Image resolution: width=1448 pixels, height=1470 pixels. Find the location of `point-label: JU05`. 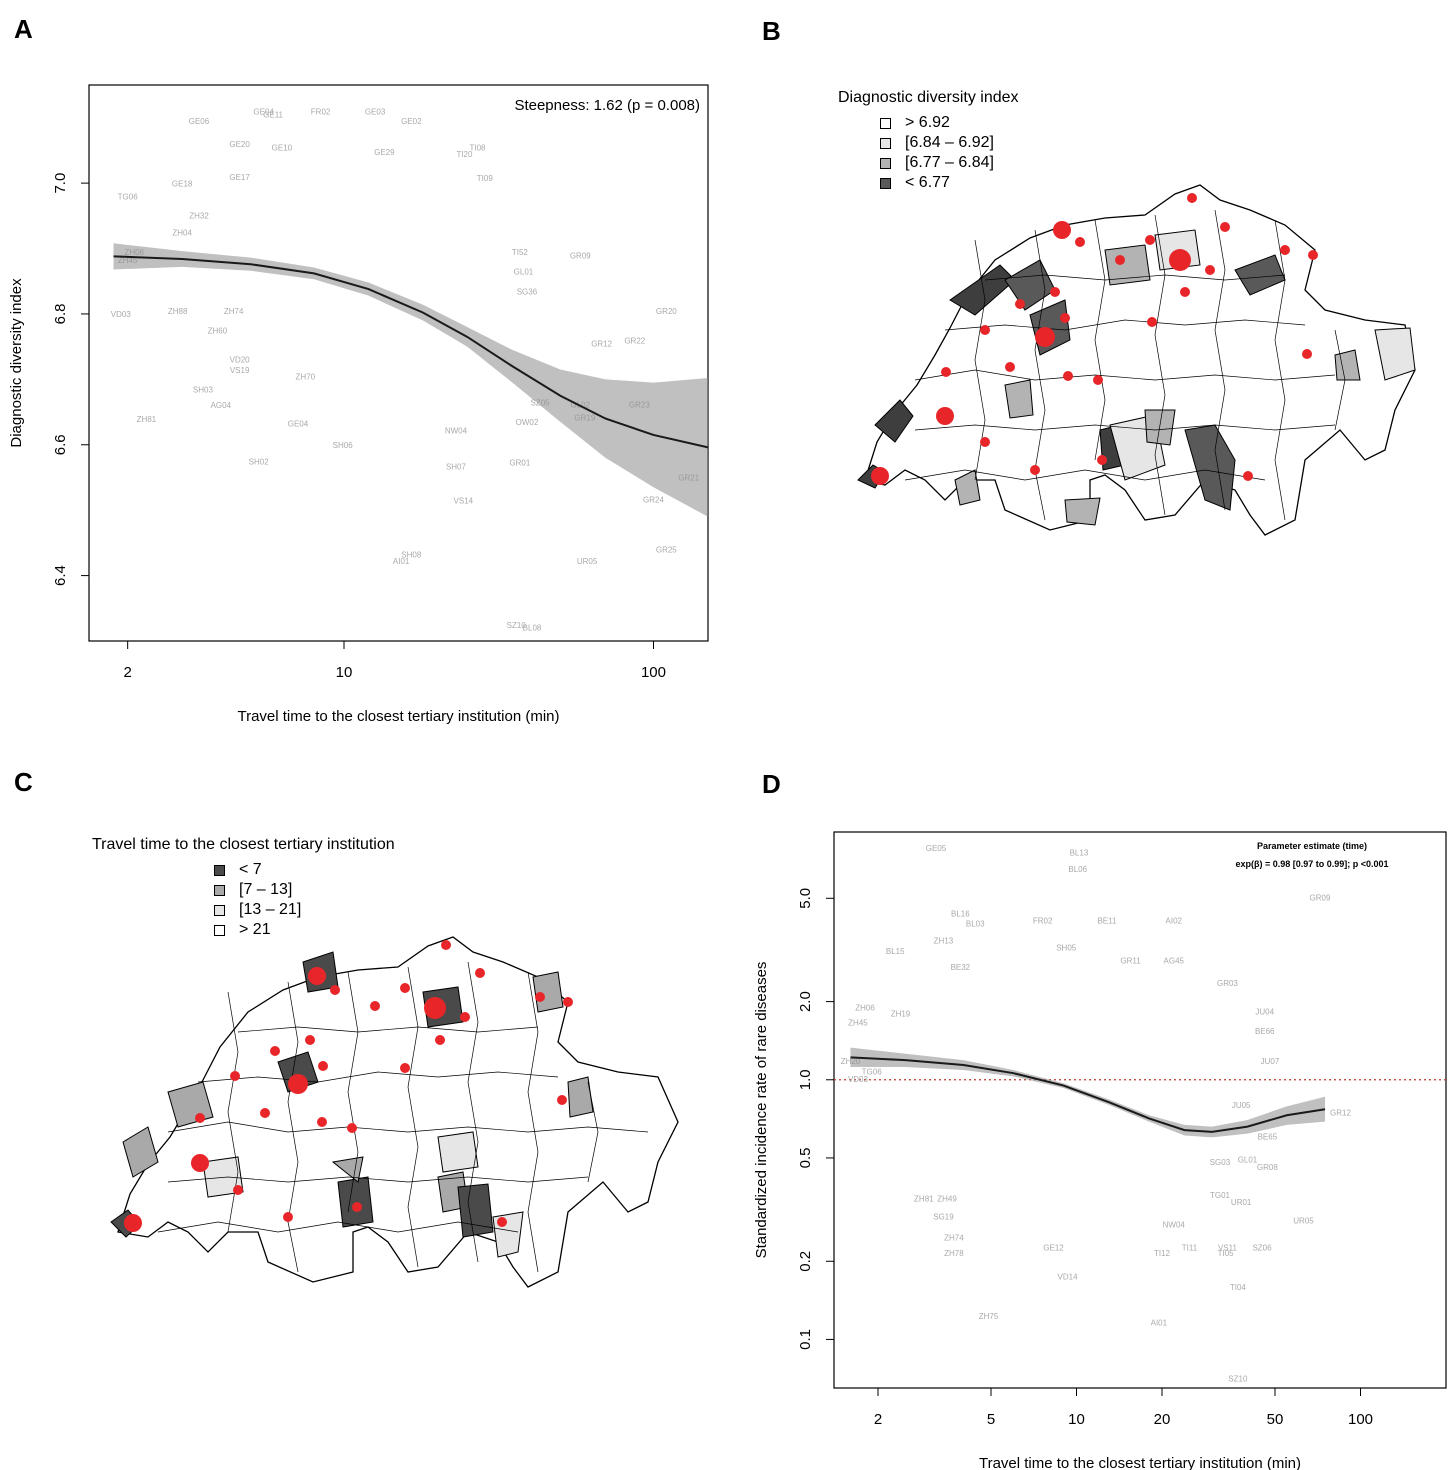

point-label: JU05 is located at coordinates (1241, 1105).